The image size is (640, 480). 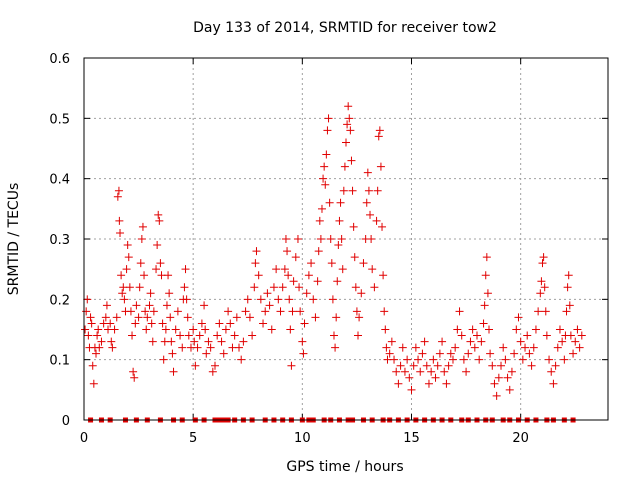 What do you see at coordinates (344, 467) in the screenshot?
I see `x-axis-label: GPS time / hours` at bounding box center [344, 467].